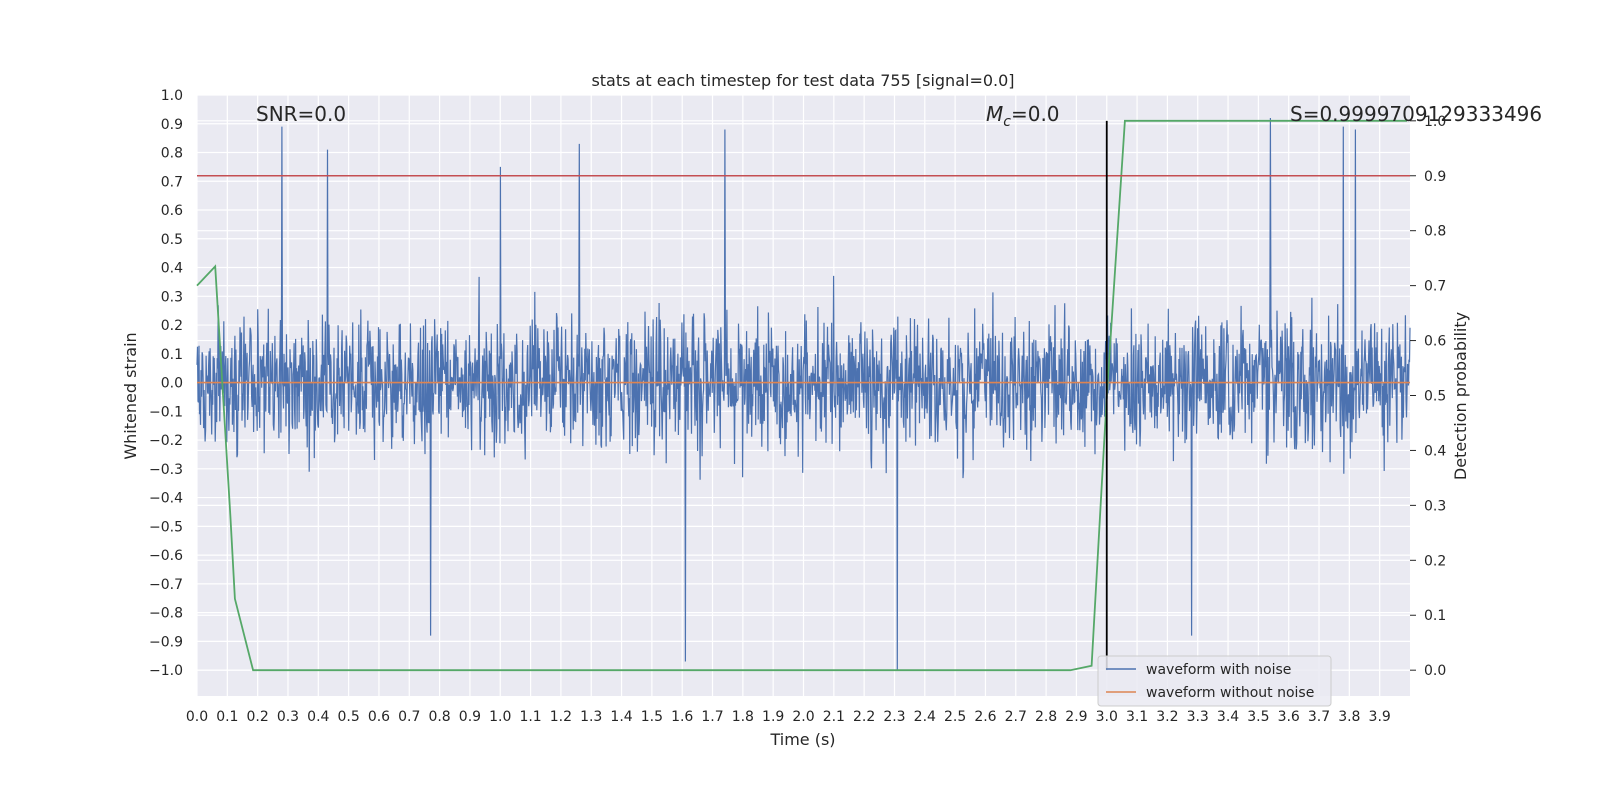 The width and height of the screenshot is (1600, 800). Describe the element at coordinates (172, 211) in the screenshot. I see `y-tick-label: 0.6` at that location.